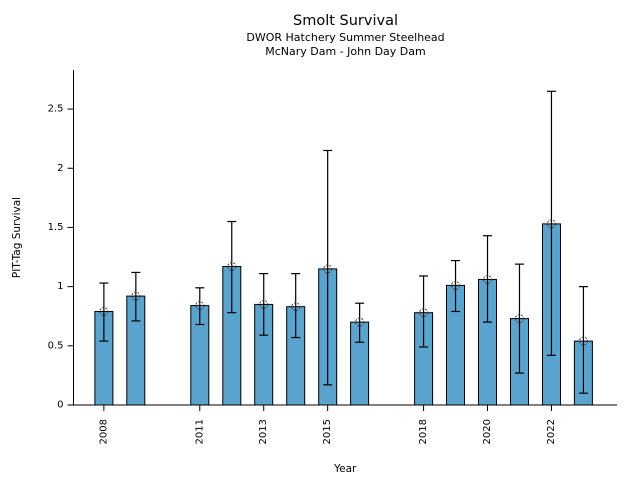 Image resolution: width=640 pixels, height=480 pixels. What do you see at coordinates (424, 313) in the screenshot?
I see `point-marker-year-2018` at bounding box center [424, 313].